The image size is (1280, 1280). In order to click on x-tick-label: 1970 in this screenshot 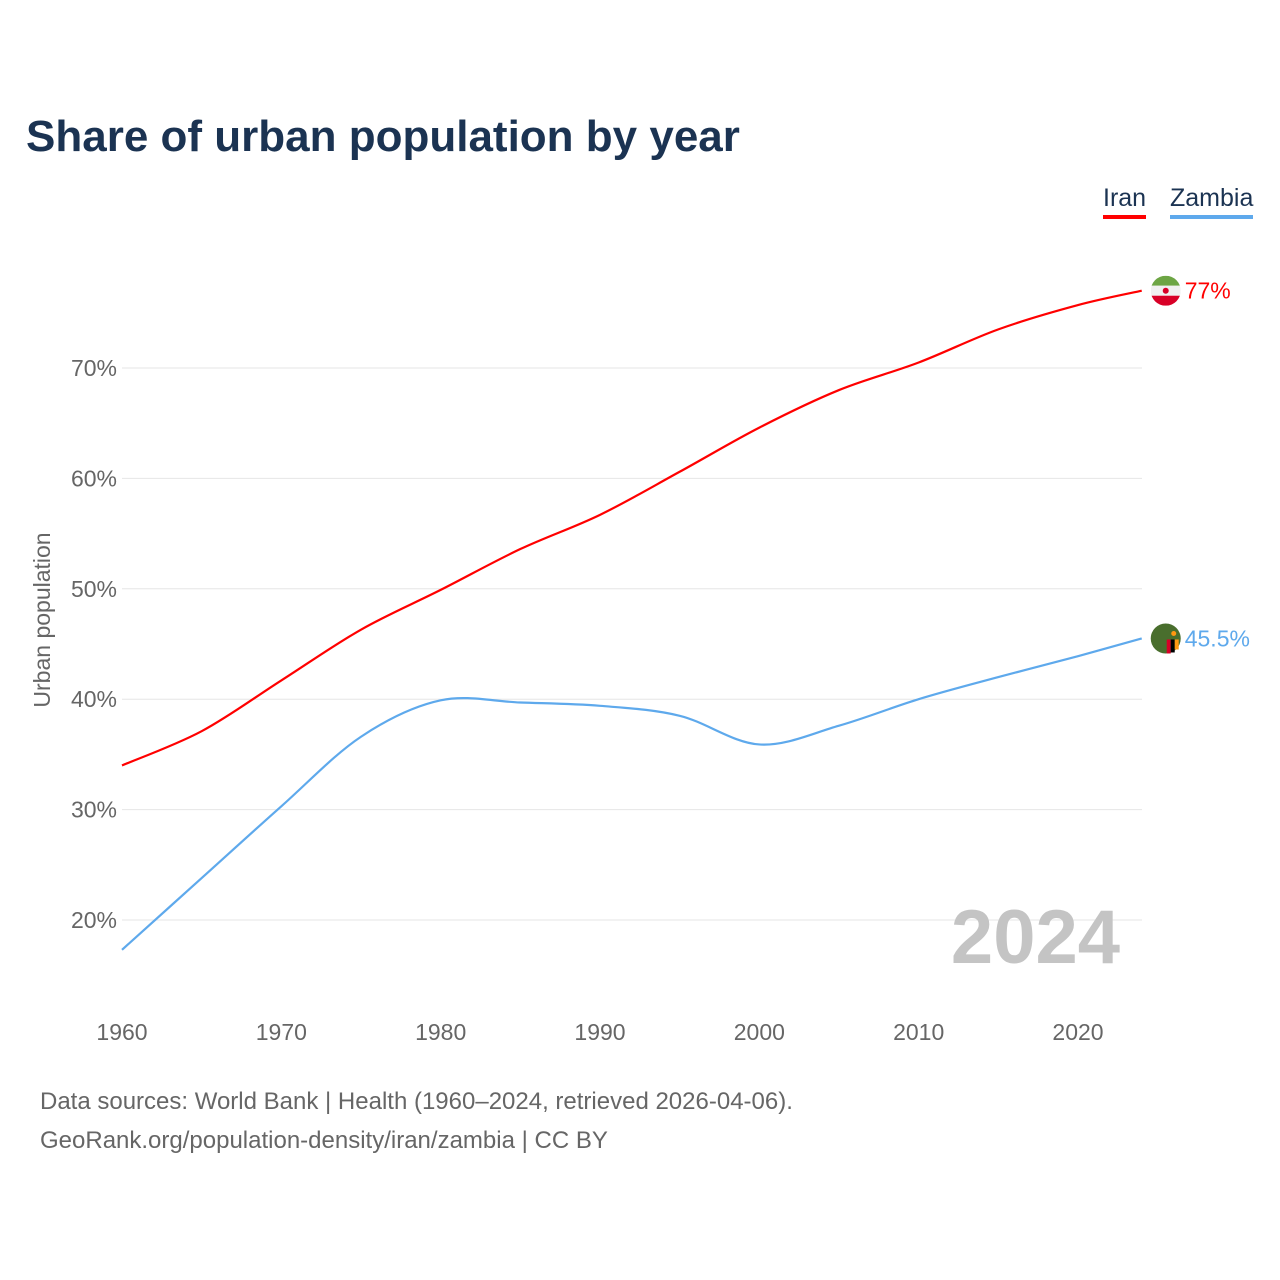, I will do `click(281, 1032)`.